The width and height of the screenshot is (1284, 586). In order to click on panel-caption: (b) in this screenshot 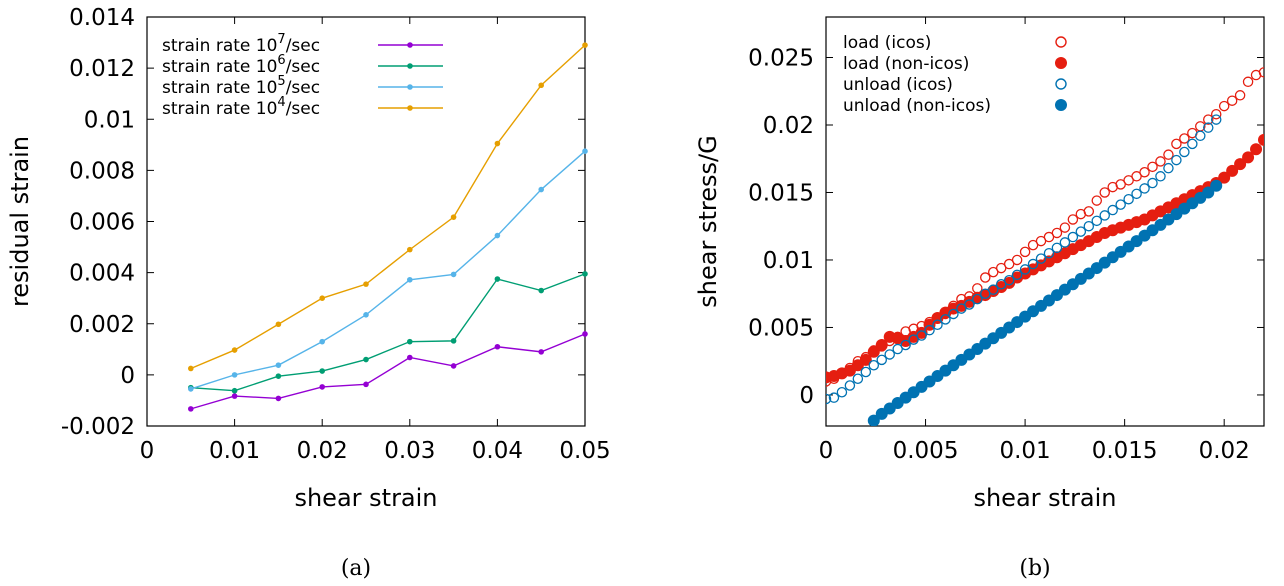, I will do `click(1034, 568)`.